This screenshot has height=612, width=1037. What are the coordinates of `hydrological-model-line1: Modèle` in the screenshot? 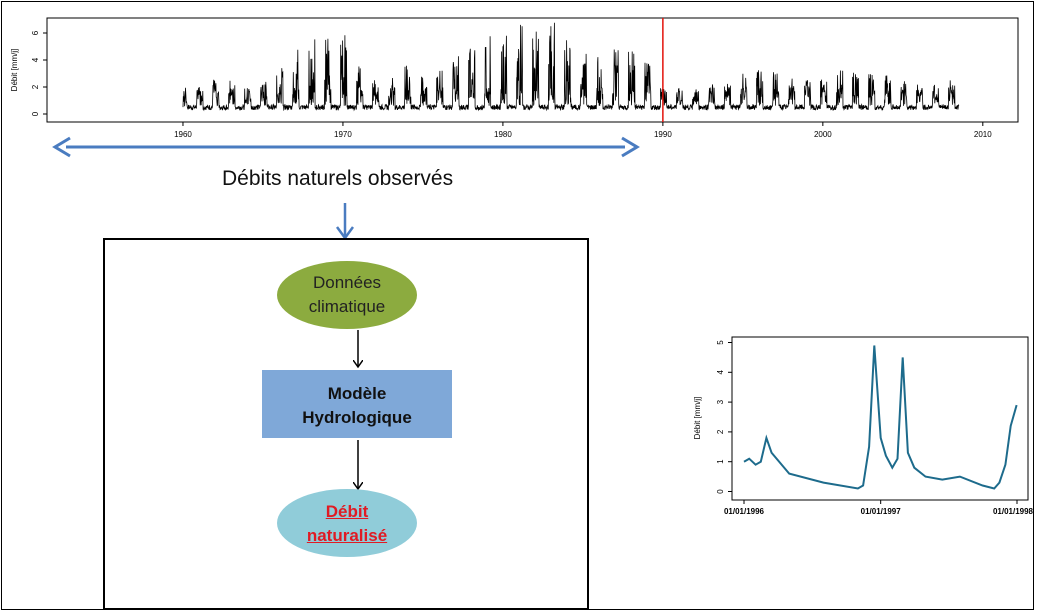 It's located at (357, 393).